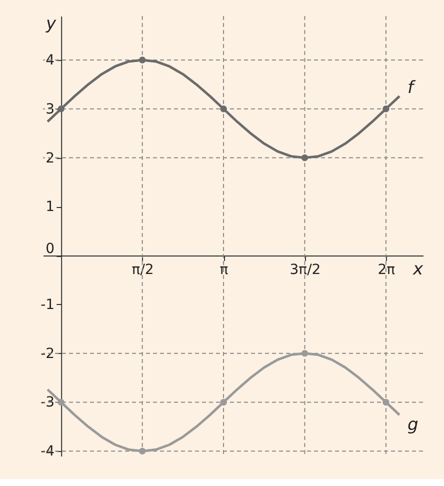 The image size is (444, 486). What do you see at coordinates (50, 207) in the screenshot?
I see `y-tick-label: 1` at bounding box center [50, 207].